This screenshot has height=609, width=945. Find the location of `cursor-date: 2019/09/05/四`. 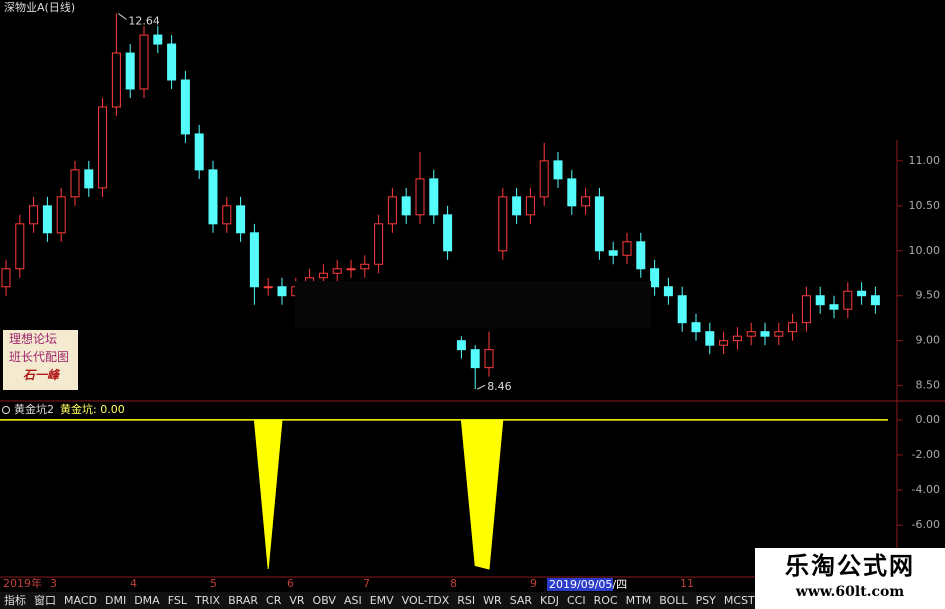

cursor-date: 2019/09/05/四 is located at coordinates (588, 584).